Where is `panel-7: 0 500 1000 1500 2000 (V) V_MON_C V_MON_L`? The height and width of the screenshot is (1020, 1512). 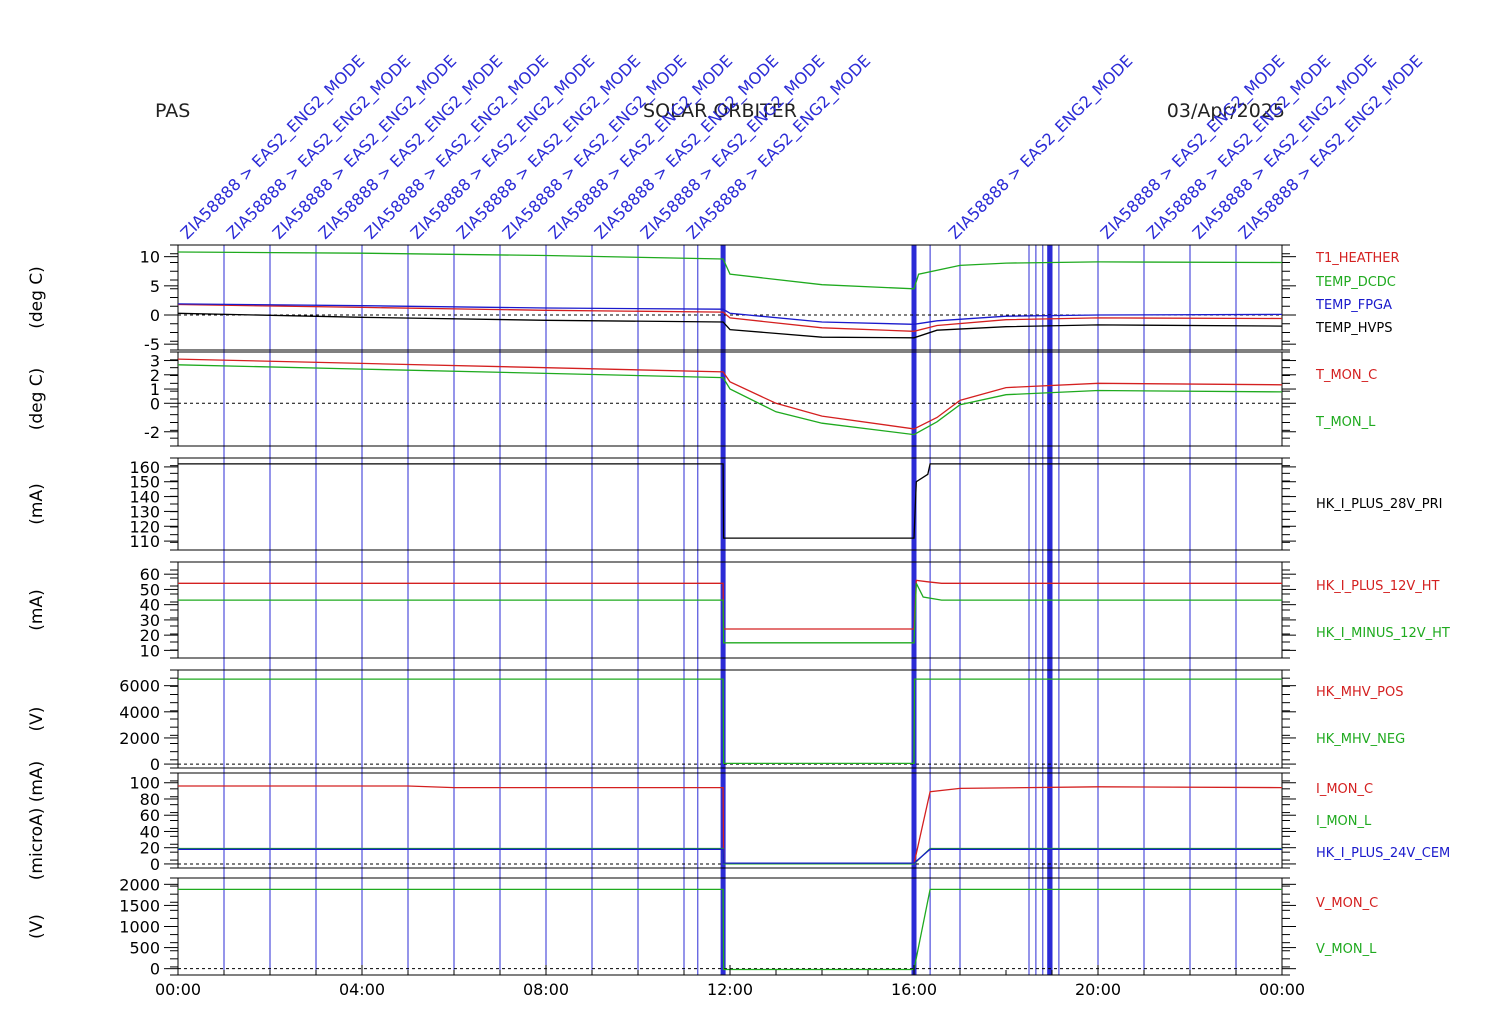 panel-7: 0 500 1000 1500 2000 (V) V_MON_C V_MON_L is located at coordinates (702, 926).